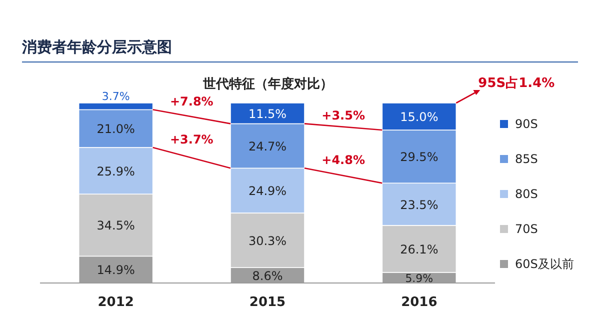 The height and width of the screenshot is (321, 600). I want to click on data-label: 14.9%, so click(115, 270).